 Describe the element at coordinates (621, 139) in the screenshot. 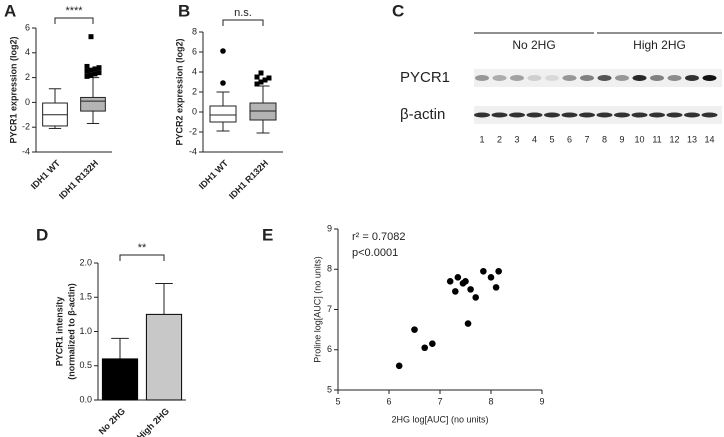

I see `lane-label: 9` at that location.